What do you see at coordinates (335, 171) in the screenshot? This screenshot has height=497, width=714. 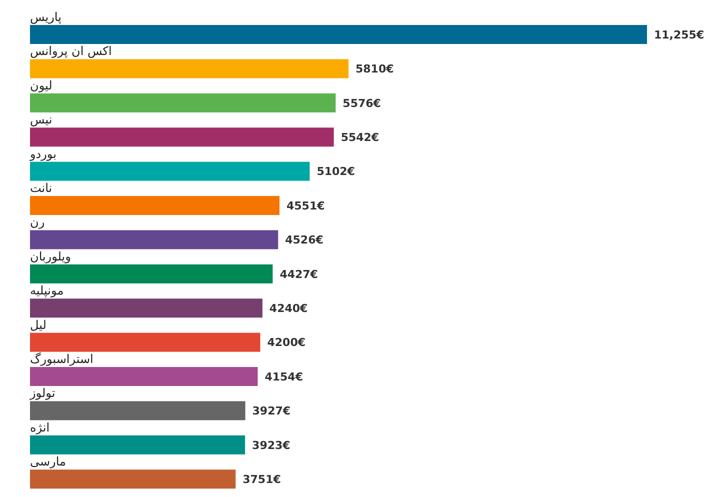 I see `data-label: 5102€` at bounding box center [335, 171].